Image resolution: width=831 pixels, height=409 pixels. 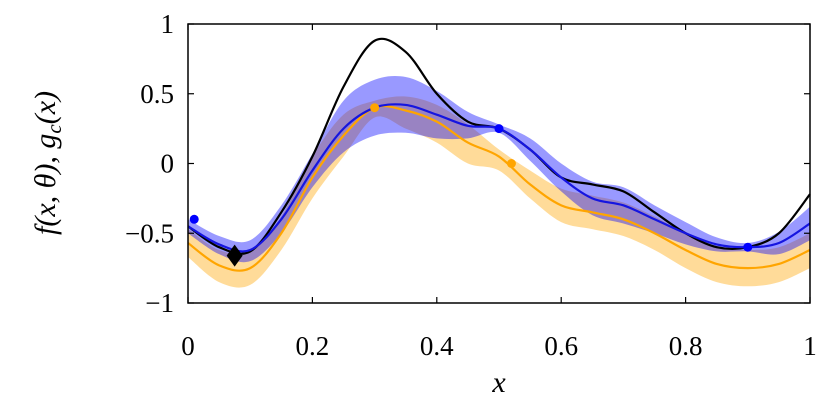 What do you see at coordinates (45, 184) in the screenshot?
I see `y-label-part: f(x, θ), g` at bounding box center [45, 184].